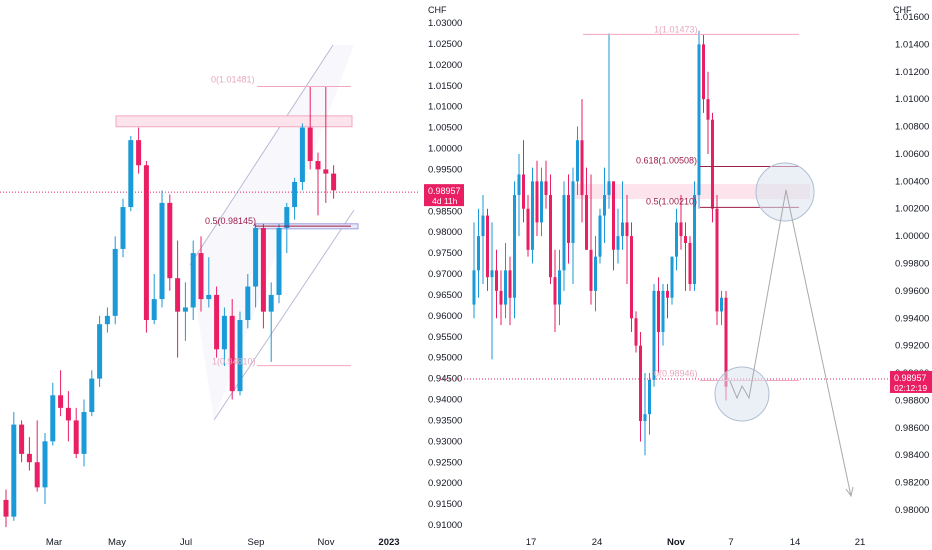 The height and width of the screenshot is (550, 932). I want to click on right-time-axis: 17 24 Nov 7 14 21, so click(696, 542).